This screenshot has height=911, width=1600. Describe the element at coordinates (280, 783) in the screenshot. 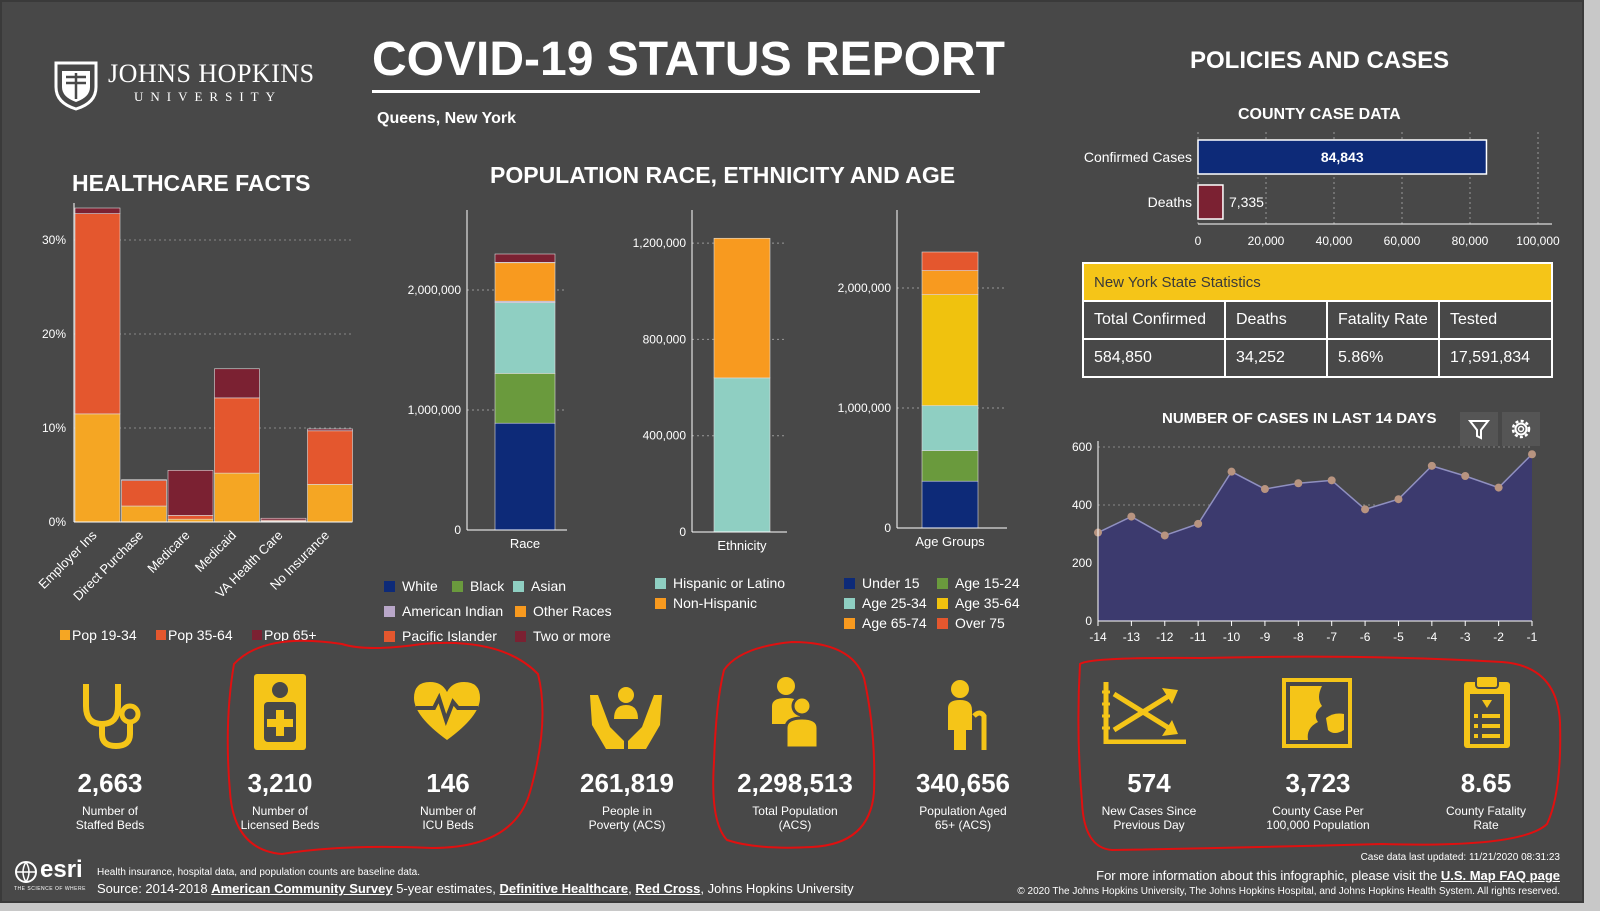

I see `stat-value: 3,210` at that location.